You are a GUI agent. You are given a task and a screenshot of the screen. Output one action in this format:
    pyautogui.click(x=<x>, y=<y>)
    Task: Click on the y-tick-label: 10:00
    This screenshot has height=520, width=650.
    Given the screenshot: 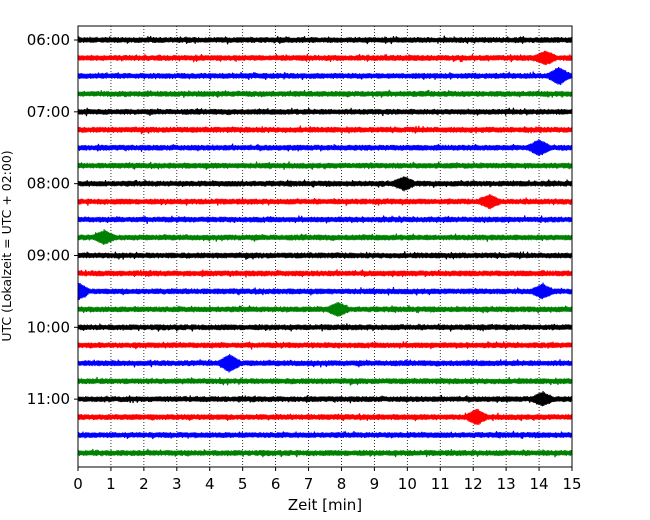 What is the action you would take?
    pyautogui.click(x=48, y=327)
    